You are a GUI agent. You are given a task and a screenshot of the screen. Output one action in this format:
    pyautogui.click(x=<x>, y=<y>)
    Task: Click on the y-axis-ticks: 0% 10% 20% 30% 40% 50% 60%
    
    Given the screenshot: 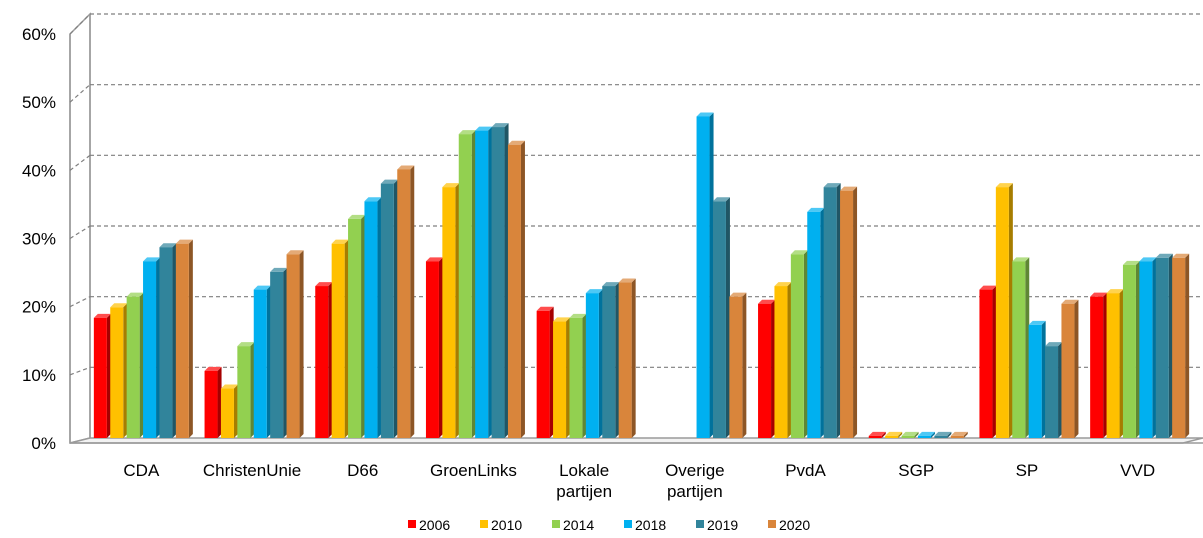 What is the action you would take?
    pyautogui.click(x=39, y=239)
    